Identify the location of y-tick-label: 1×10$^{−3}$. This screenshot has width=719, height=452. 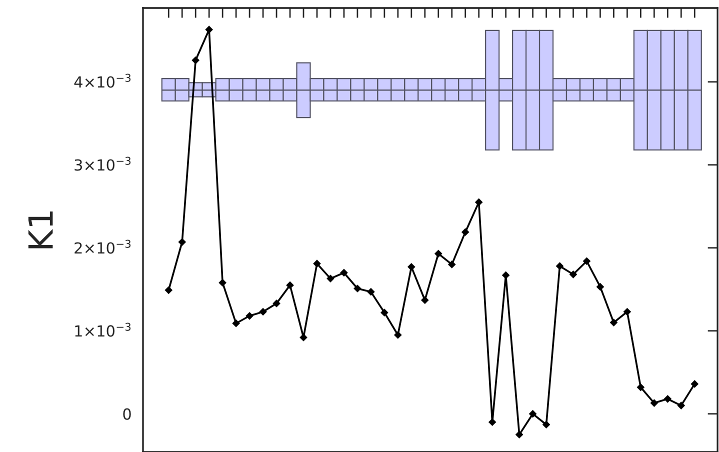
(103, 329).